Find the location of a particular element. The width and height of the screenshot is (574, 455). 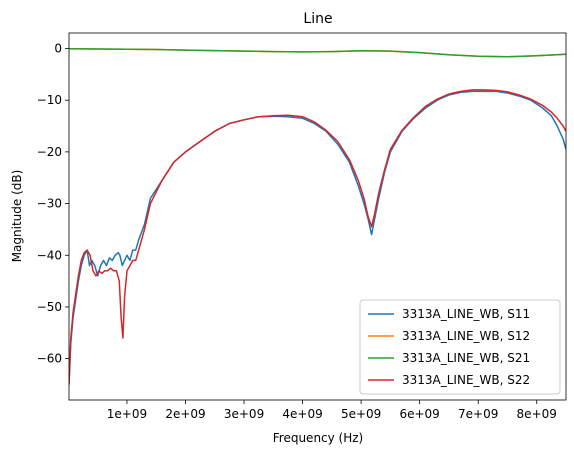

y-axis-label: Magnitude (dB) is located at coordinates (17, 216).